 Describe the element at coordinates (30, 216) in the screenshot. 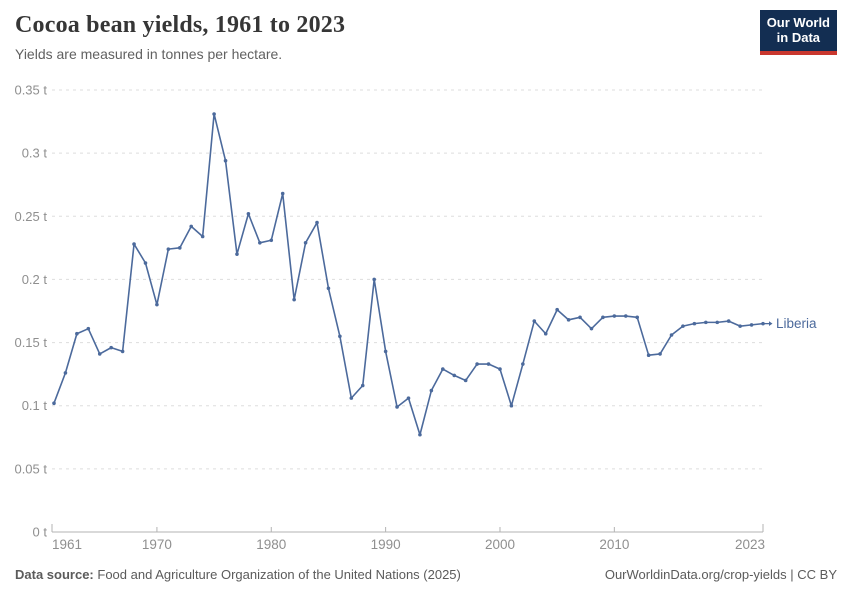

I see `y-axis-tick-label: 0.25 t` at that location.